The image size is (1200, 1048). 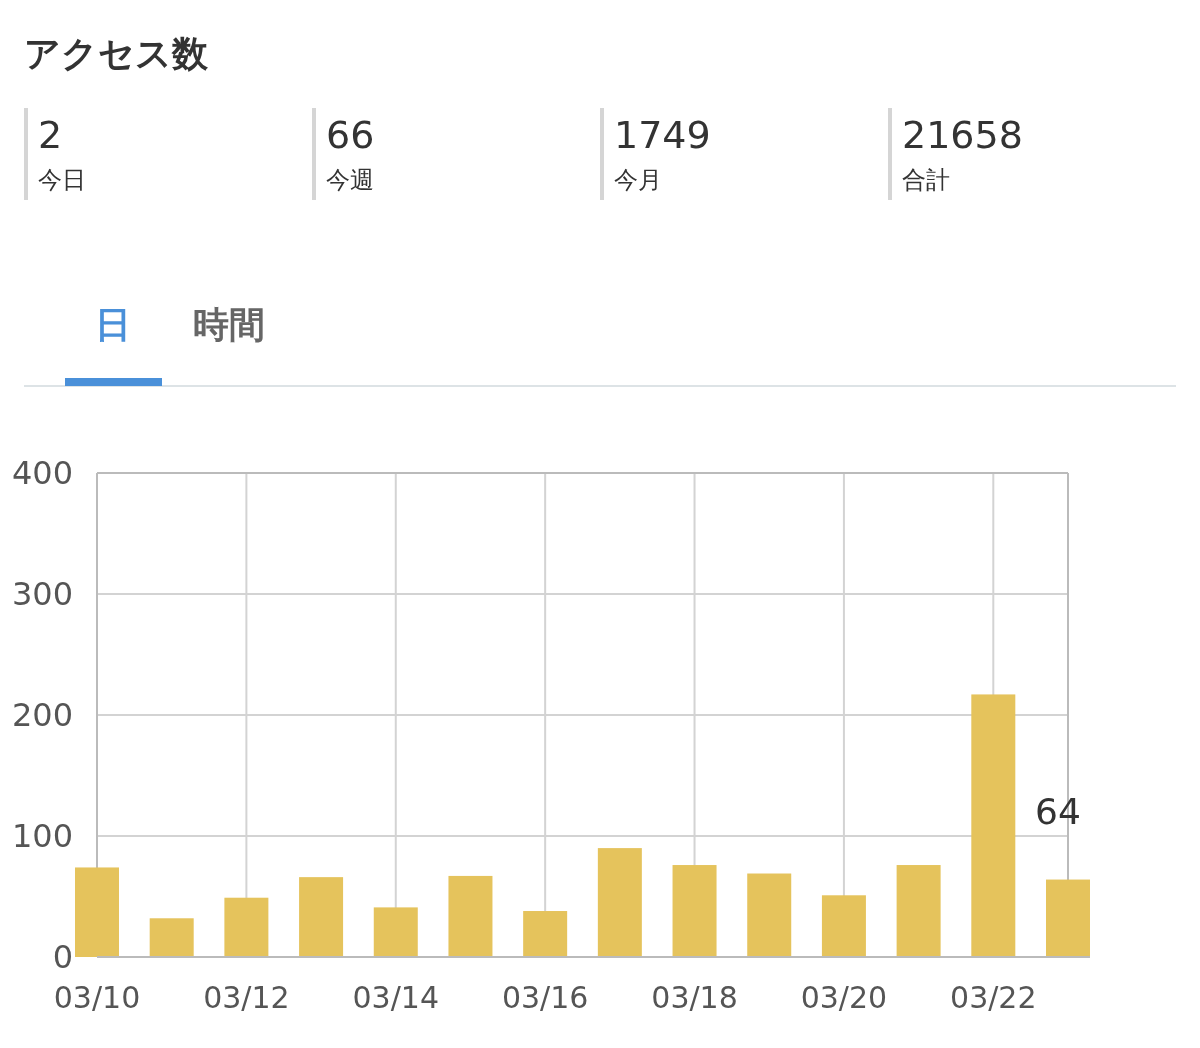 I want to click on x-tick-label: 03/22, so click(x=993, y=997).